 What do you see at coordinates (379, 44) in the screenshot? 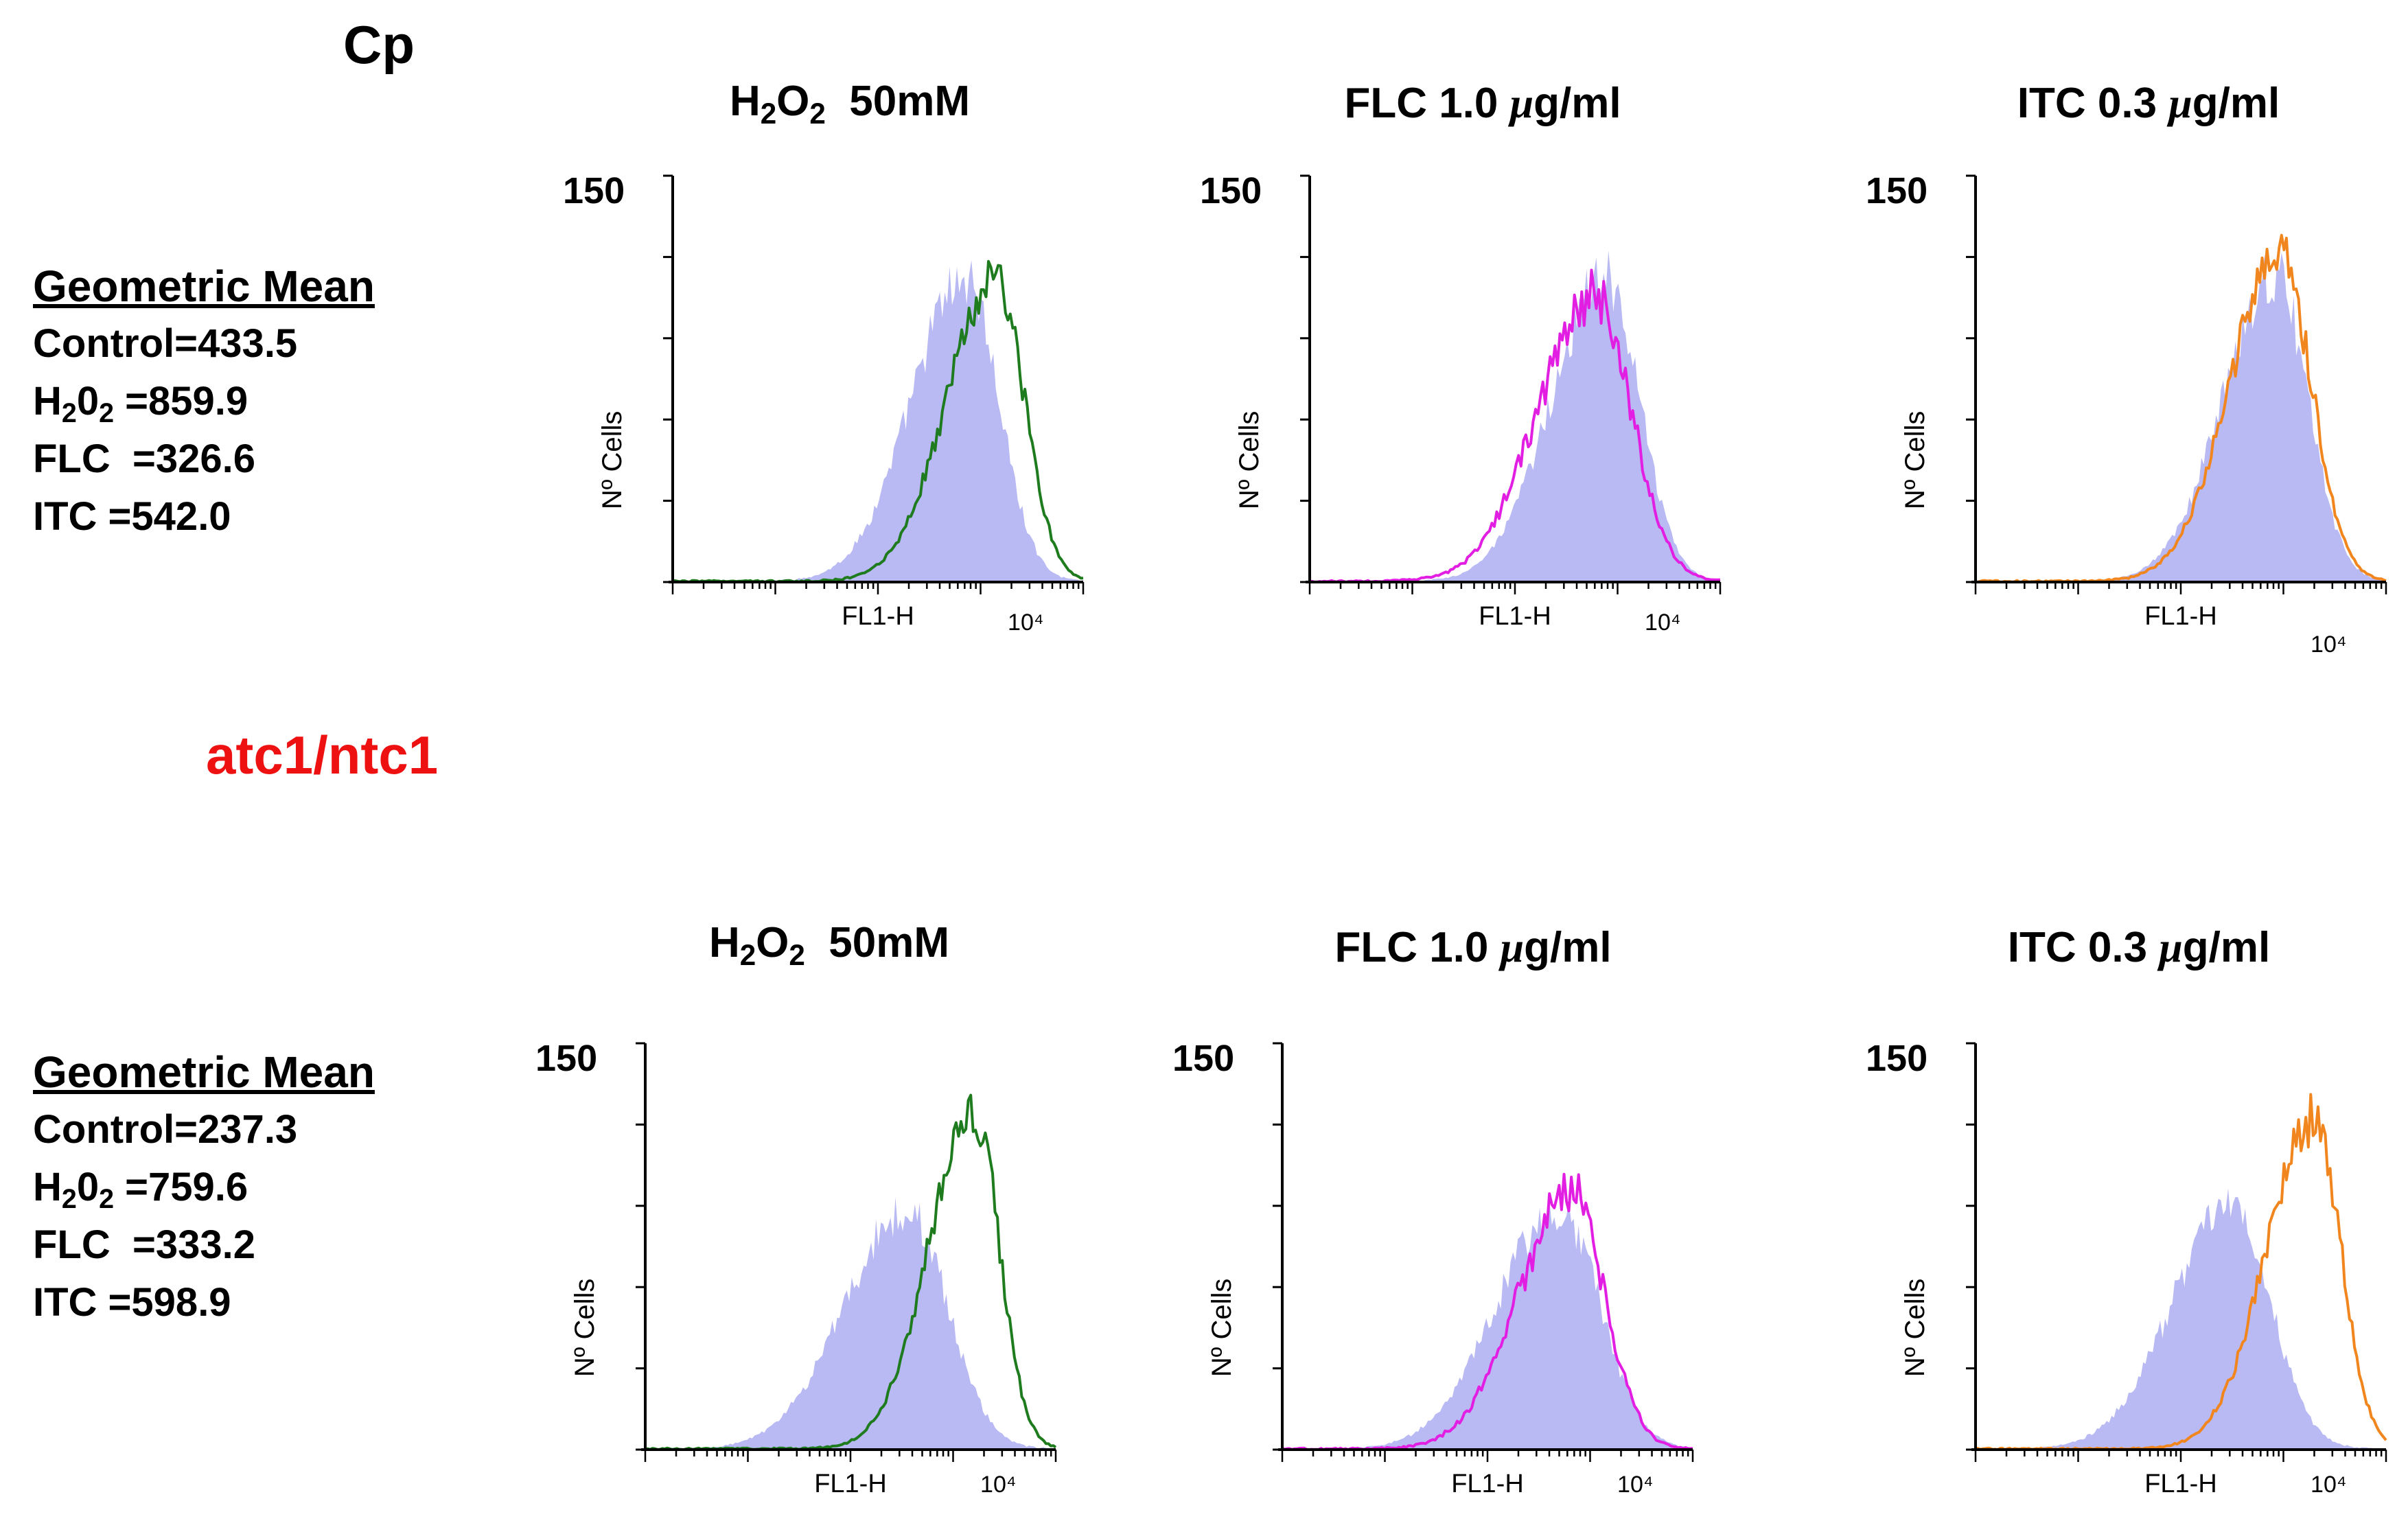
I see `strain-label-cp: Cp` at bounding box center [379, 44].